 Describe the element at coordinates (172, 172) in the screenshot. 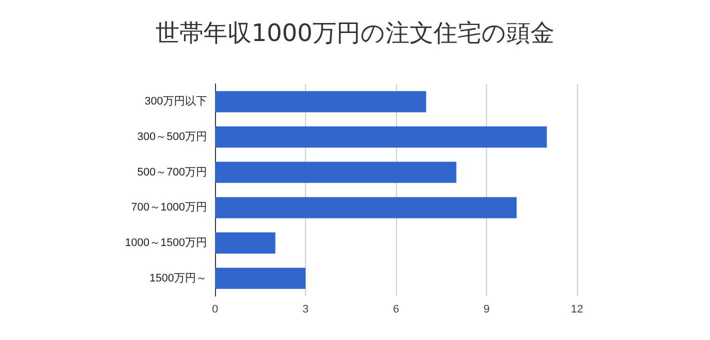

I see `y-tick-label: 500～700万円` at that location.